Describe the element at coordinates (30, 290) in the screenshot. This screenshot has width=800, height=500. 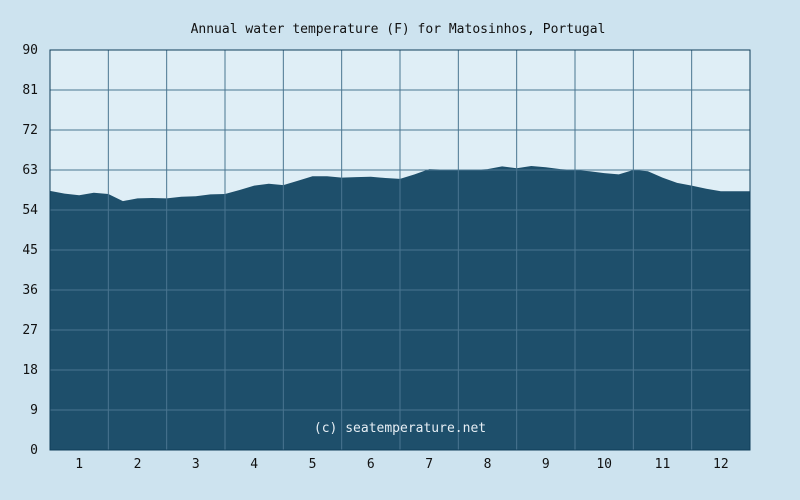
I see `y-tick-label: 36` at that location.